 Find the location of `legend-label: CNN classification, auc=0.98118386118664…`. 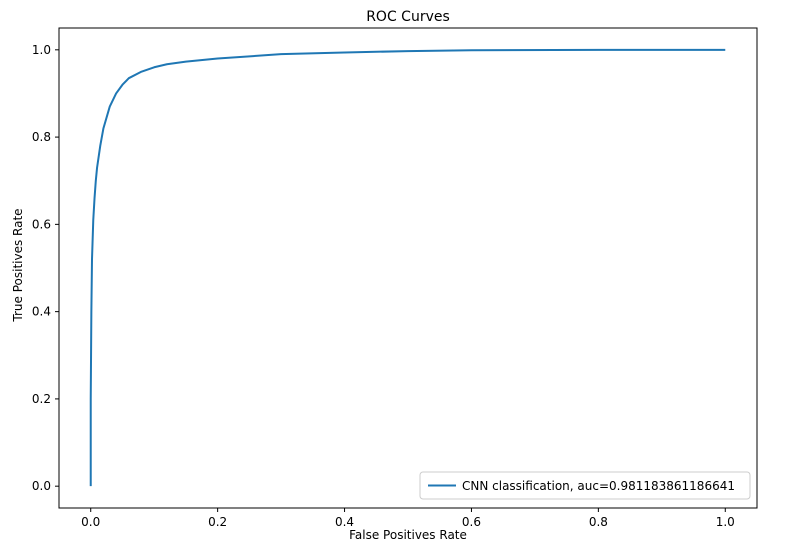

legend-label: CNN classification, auc=0.98118386118664… is located at coordinates (598, 486).